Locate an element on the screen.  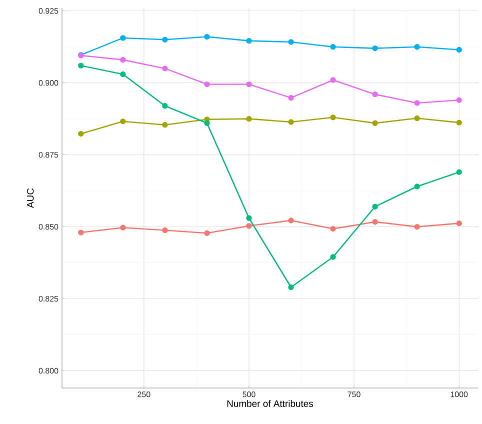
y-axis-title: AUC is located at coordinates (30, 198).